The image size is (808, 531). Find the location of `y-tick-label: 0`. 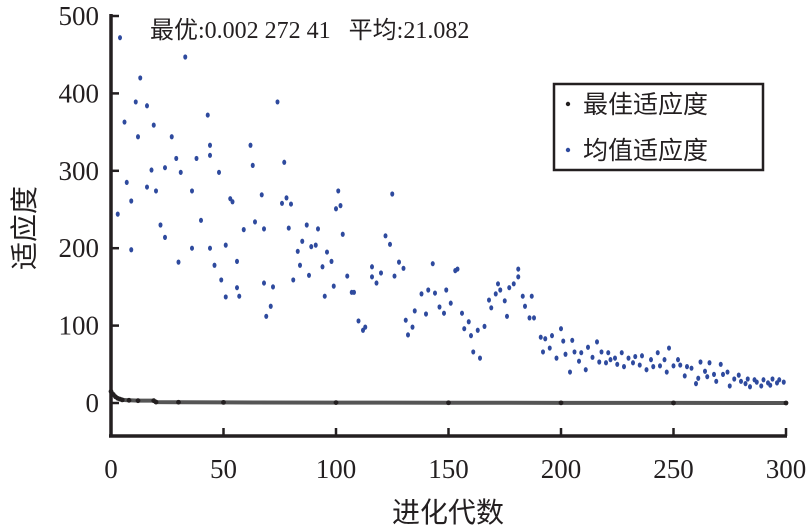

y-tick-label: 0 is located at coordinates (93, 403).